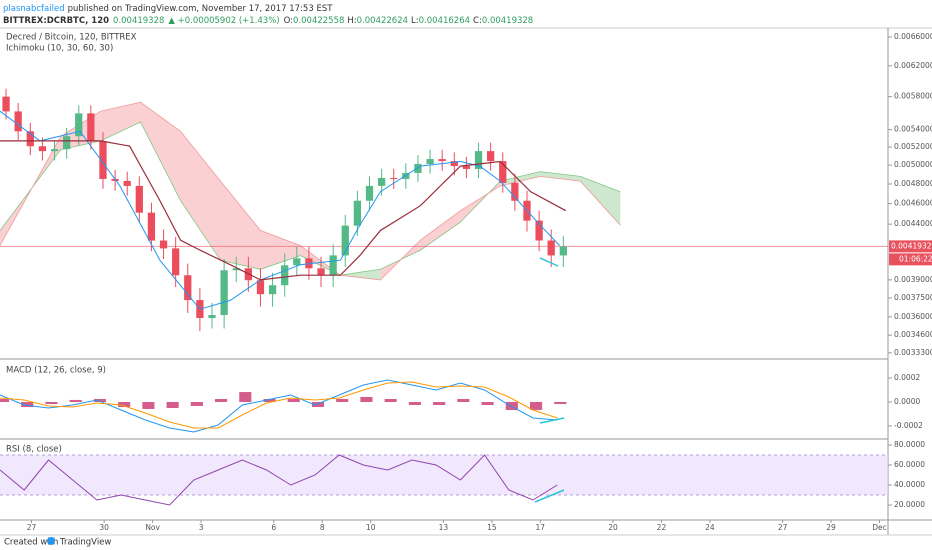 The height and width of the screenshot is (550, 932). What do you see at coordinates (31, 543) in the screenshot?
I see `footer-text: Created with` at bounding box center [31, 543].